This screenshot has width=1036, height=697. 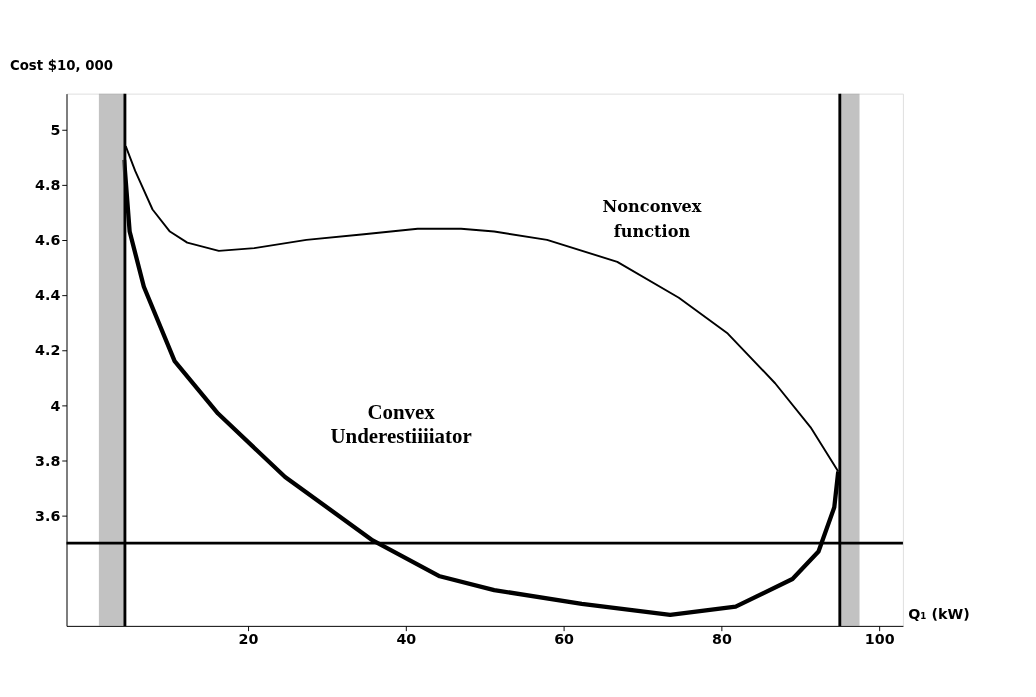 I want to click on x-tick-label: 100, so click(x=879, y=639).